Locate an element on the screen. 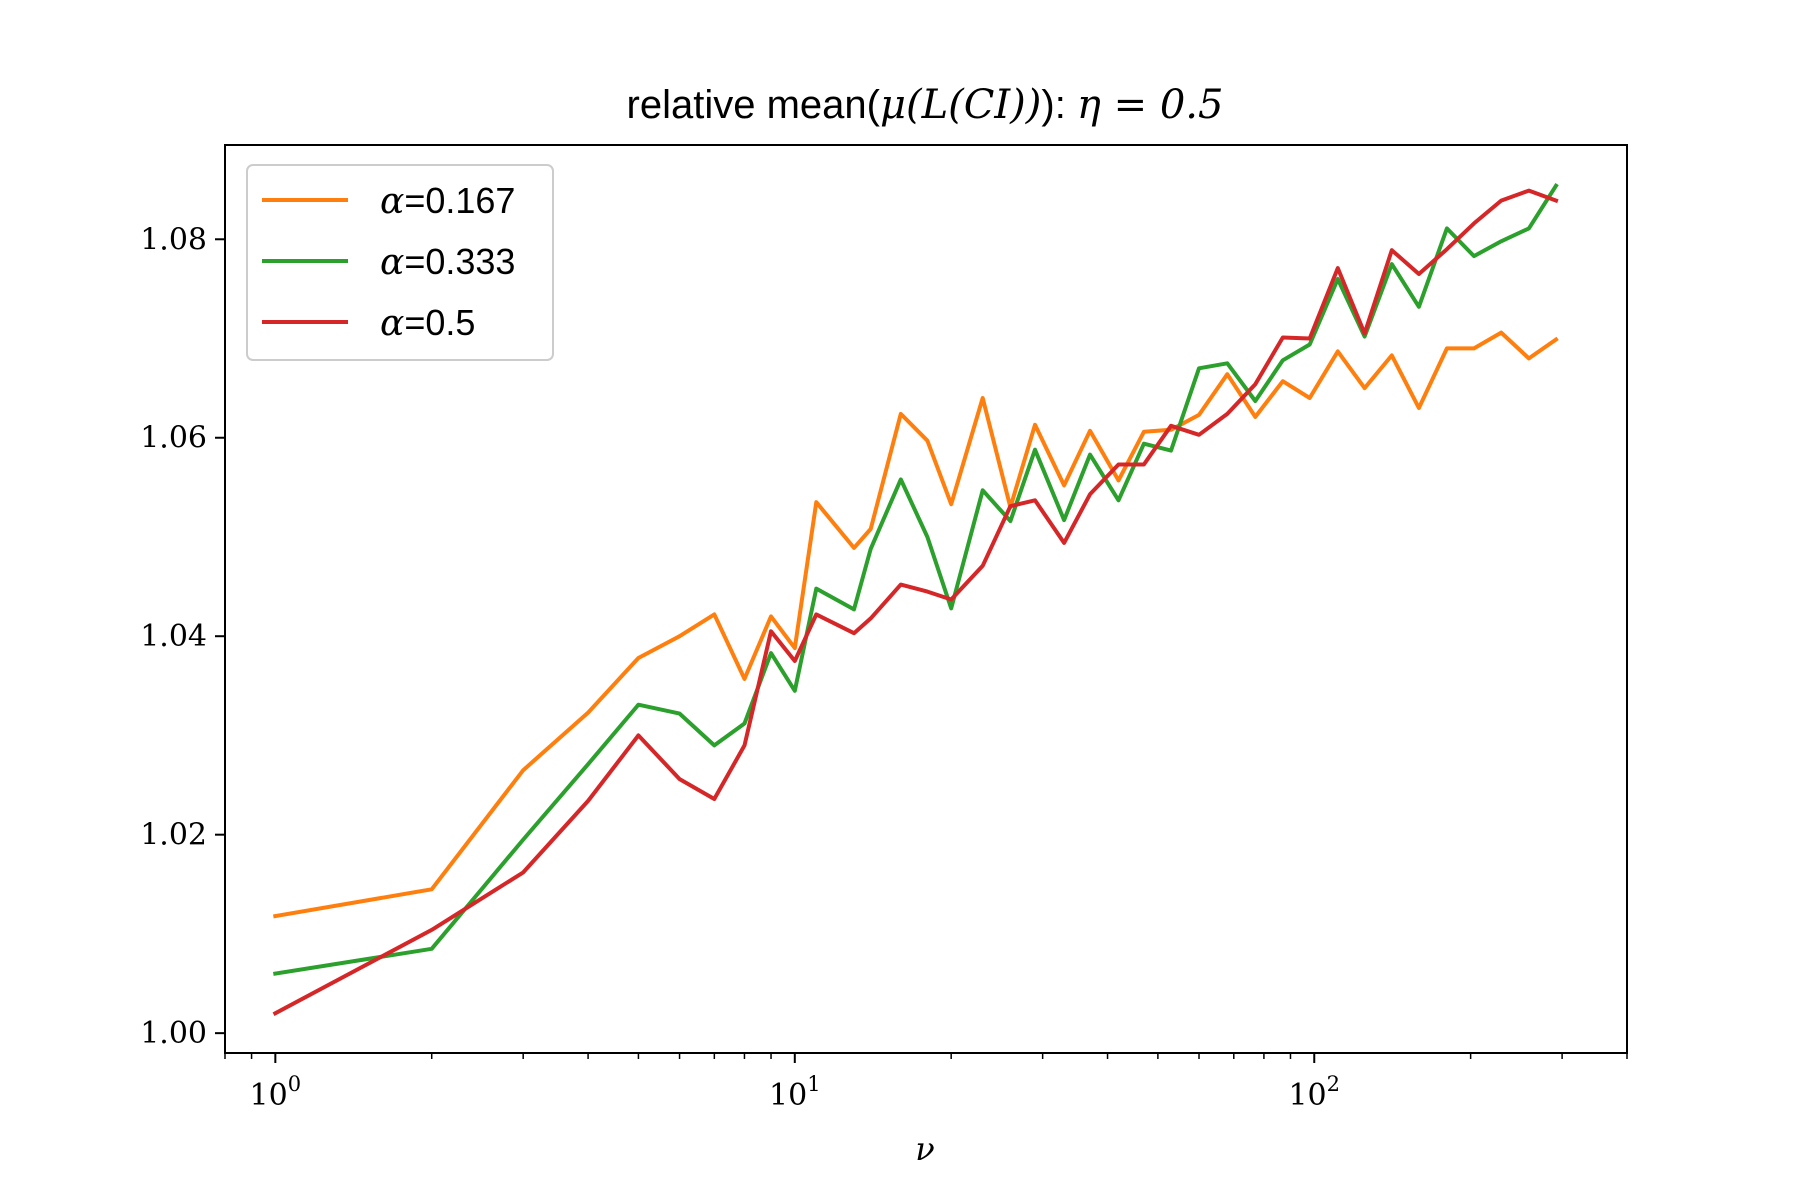 The image size is (1800, 1200). legend-box is located at coordinates (400, 262).